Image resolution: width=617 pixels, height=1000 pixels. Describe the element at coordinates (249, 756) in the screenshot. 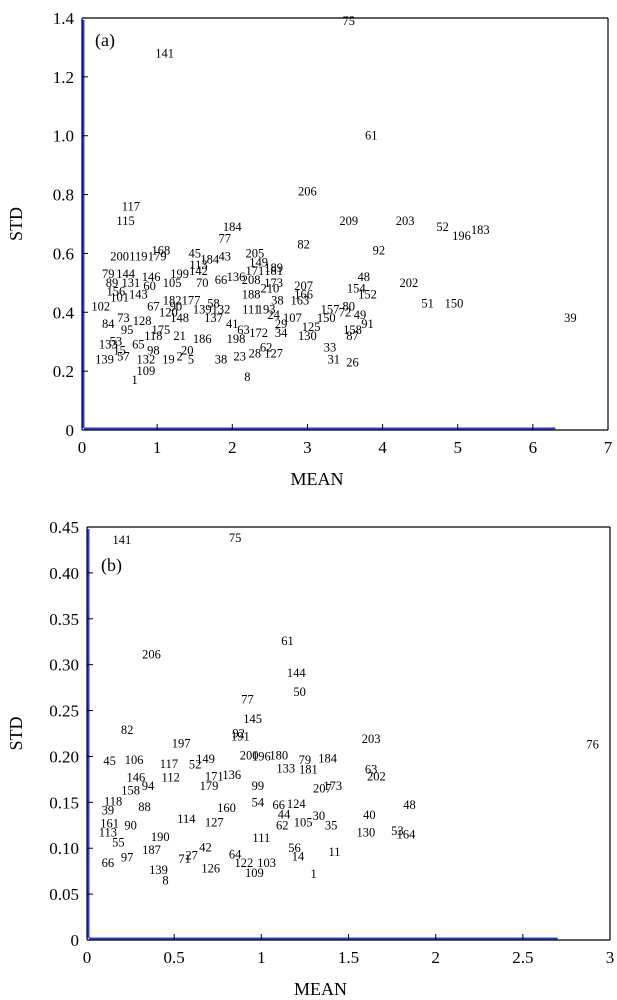

I see `data-point-label: 200` at that location.